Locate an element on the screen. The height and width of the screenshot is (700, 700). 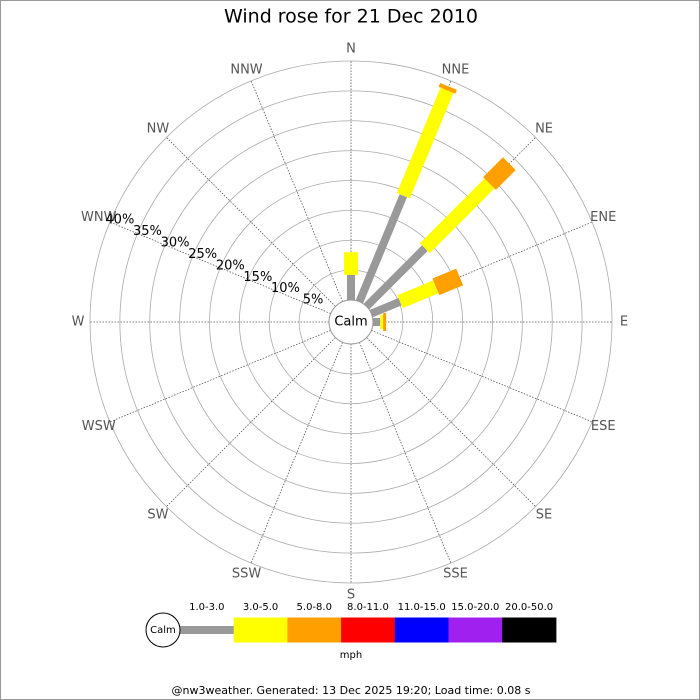
calm-label: Calm is located at coordinates (350, 322).